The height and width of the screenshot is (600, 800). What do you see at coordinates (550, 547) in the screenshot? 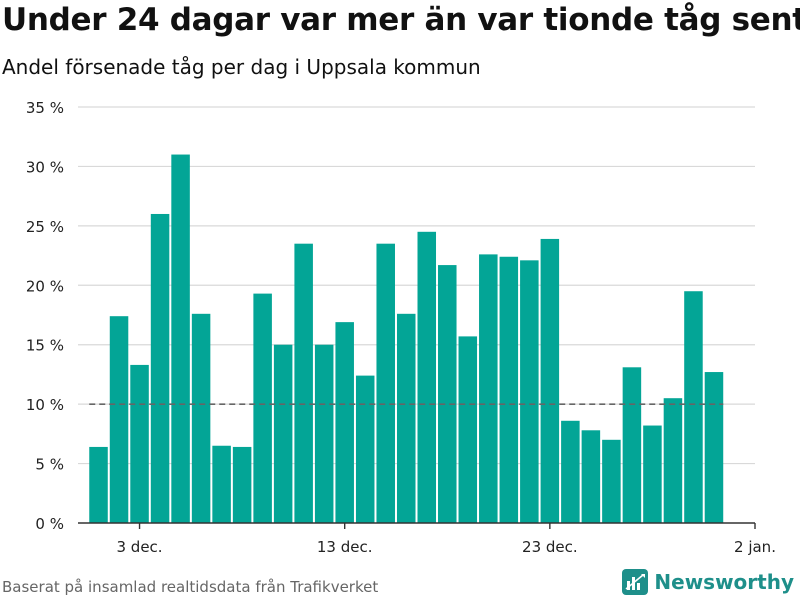
I see `x-tick-label: 23 dec.` at bounding box center [550, 547].